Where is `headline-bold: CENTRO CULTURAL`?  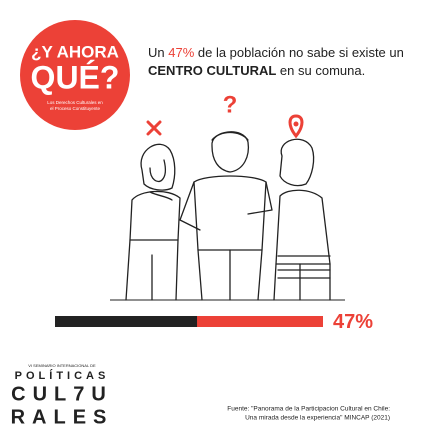 headline-bold: CENTRO CULTURAL is located at coordinates (212, 70).